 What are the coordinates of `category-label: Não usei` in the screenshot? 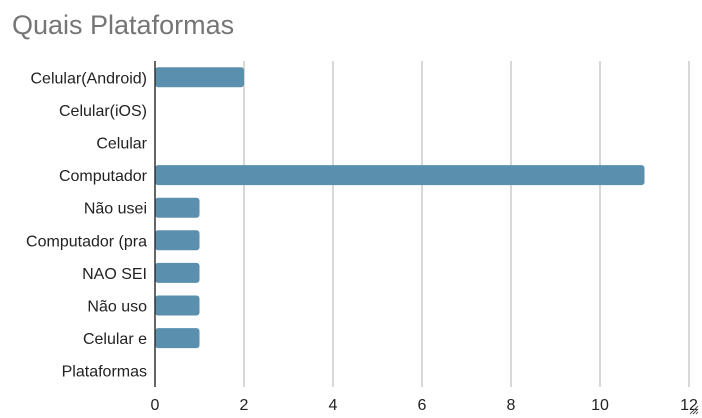 It's located at (115, 209).